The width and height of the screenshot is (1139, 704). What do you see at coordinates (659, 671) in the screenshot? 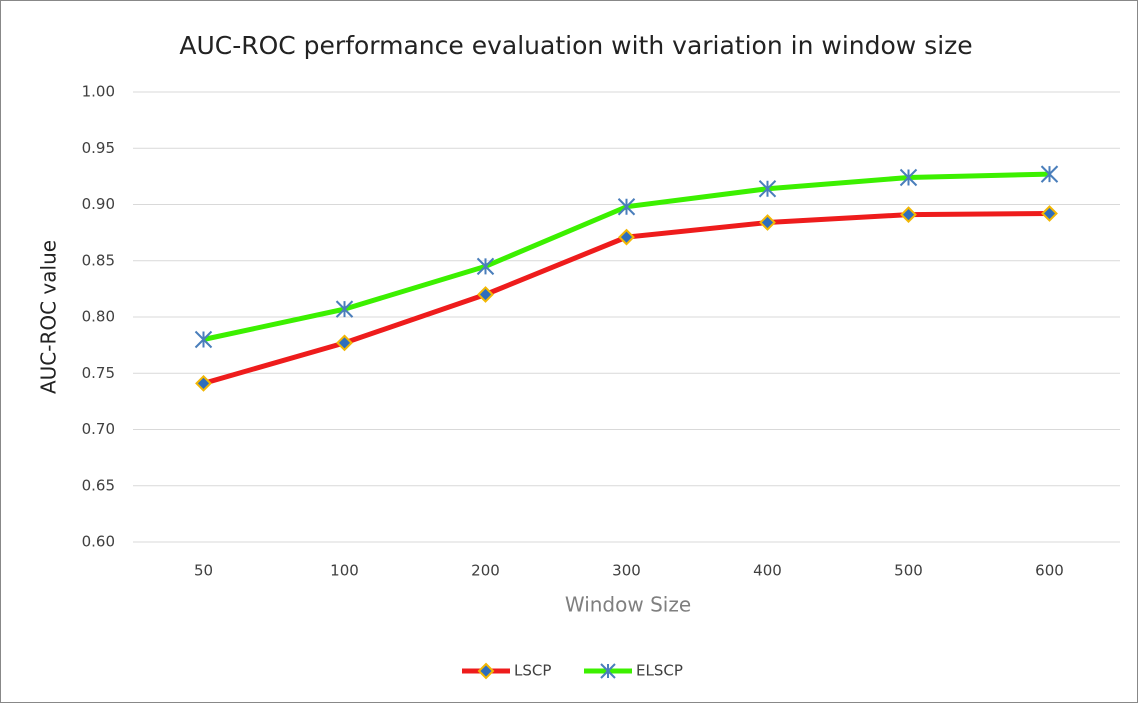
I see `legend-label: ELSCP` at bounding box center [659, 671].